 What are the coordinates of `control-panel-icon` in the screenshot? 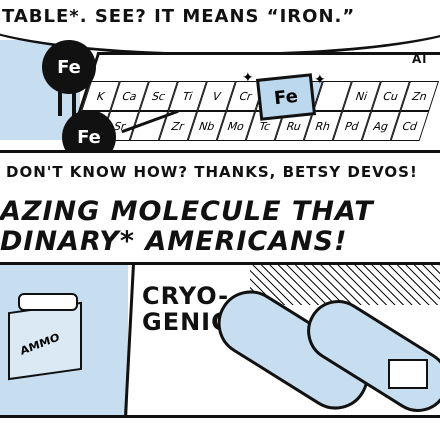 It's located at (408, 374).